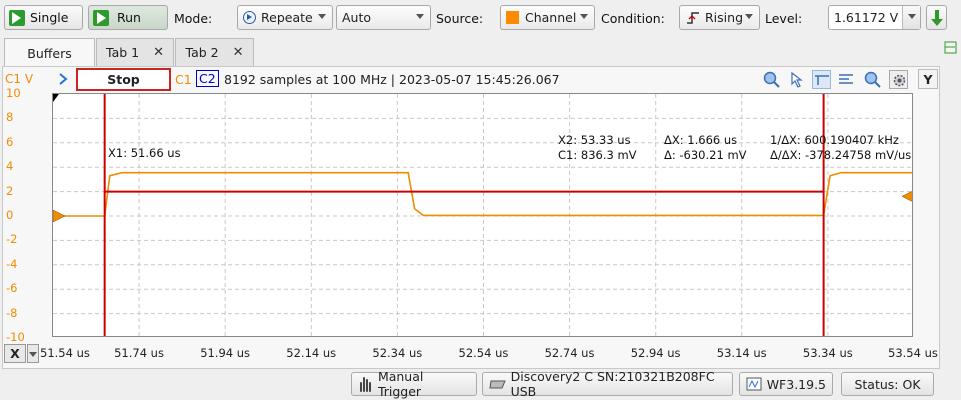 The height and width of the screenshot is (400, 961). What do you see at coordinates (10, 141) in the screenshot?
I see `y-tick-label: 6` at bounding box center [10, 141].